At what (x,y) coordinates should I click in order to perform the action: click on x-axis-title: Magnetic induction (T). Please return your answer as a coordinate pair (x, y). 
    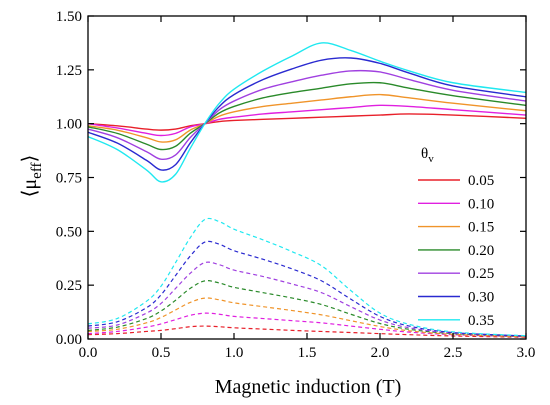
    Looking at the image, I should click on (308, 387).